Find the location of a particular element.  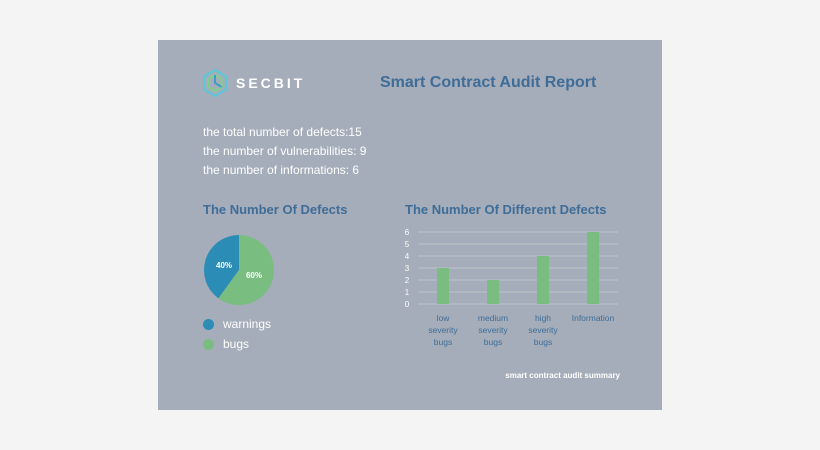

legend-item-bugs: bugs is located at coordinates (237, 344).